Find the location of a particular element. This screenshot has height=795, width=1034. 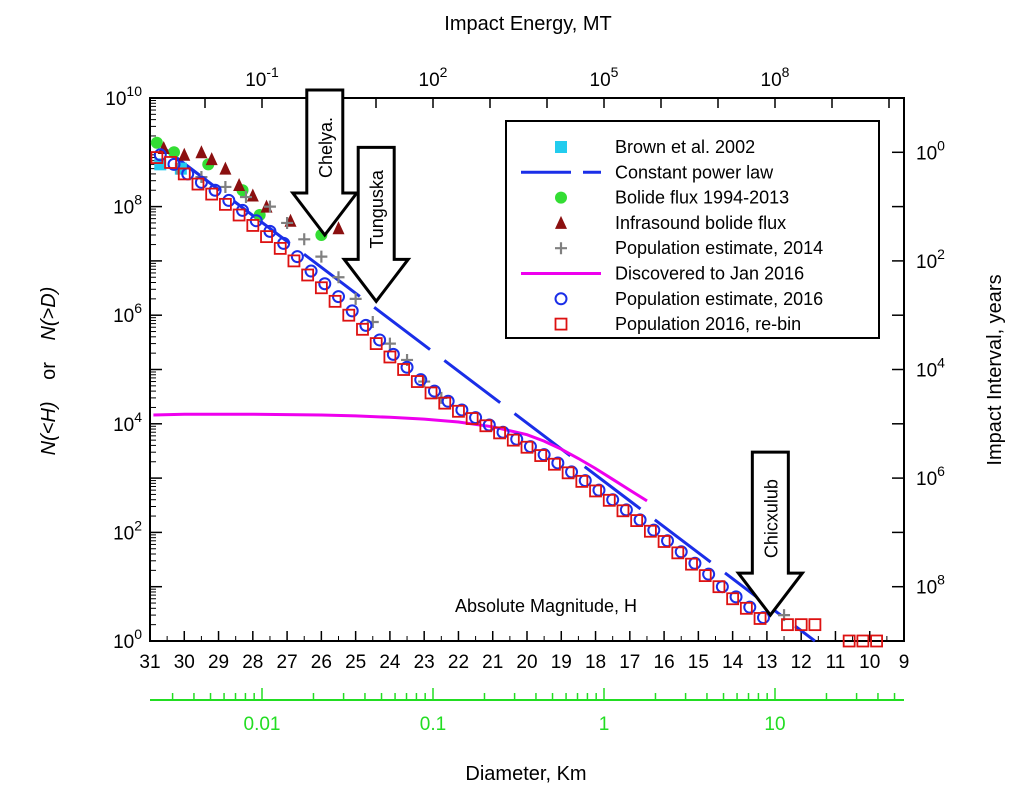

bottom-tick-label-18: 13 is located at coordinates (766, 662).